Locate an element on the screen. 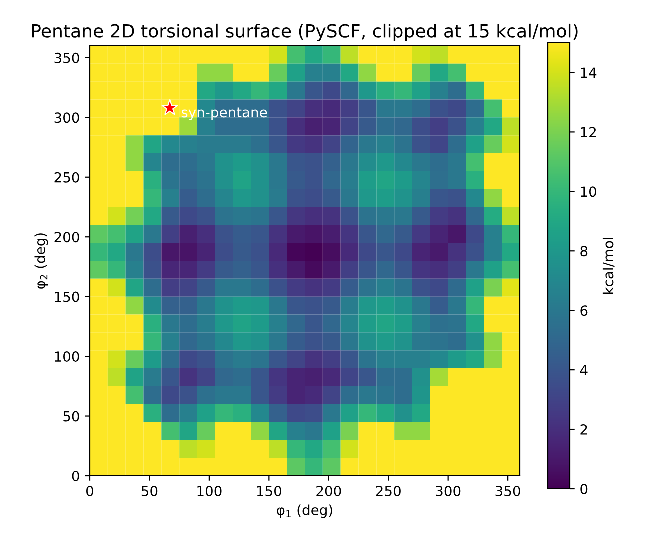 This screenshot has height=552, width=648. color-bar-label: 14 is located at coordinates (589, 73).